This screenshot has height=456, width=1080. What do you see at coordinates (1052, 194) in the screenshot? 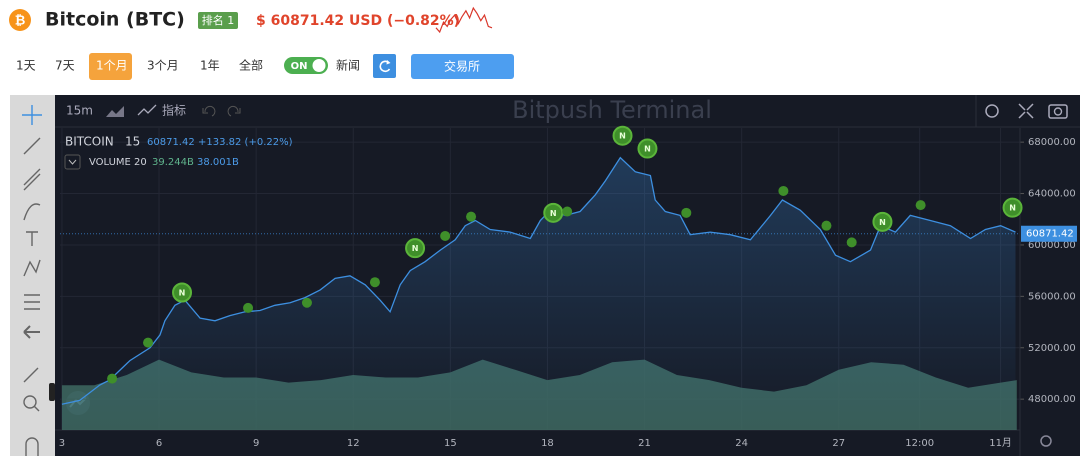
I see `y-tick-label: 64000.00` at bounding box center [1052, 194].